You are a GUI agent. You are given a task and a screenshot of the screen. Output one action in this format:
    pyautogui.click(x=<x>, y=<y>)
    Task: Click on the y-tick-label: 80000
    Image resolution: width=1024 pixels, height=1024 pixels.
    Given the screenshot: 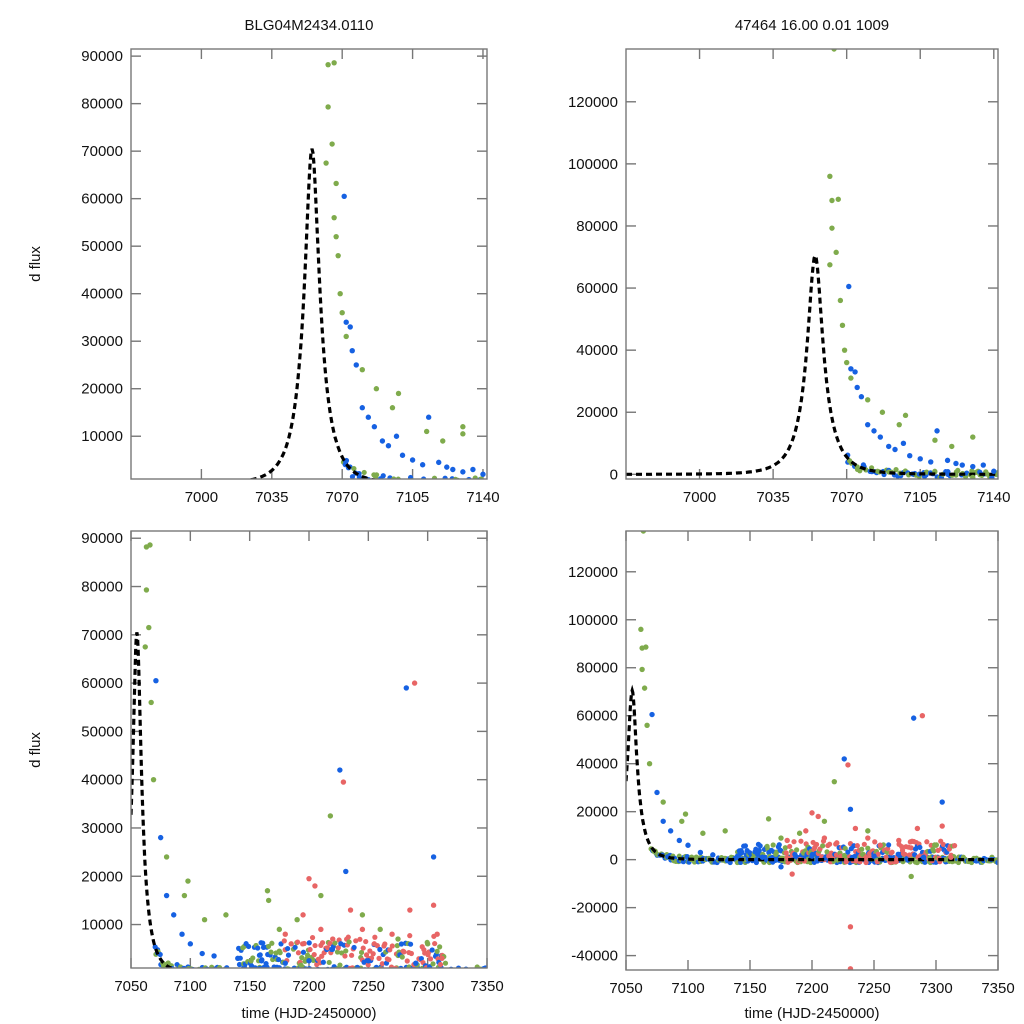 What is the action you would take?
    pyautogui.click(x=597, y=668)
    